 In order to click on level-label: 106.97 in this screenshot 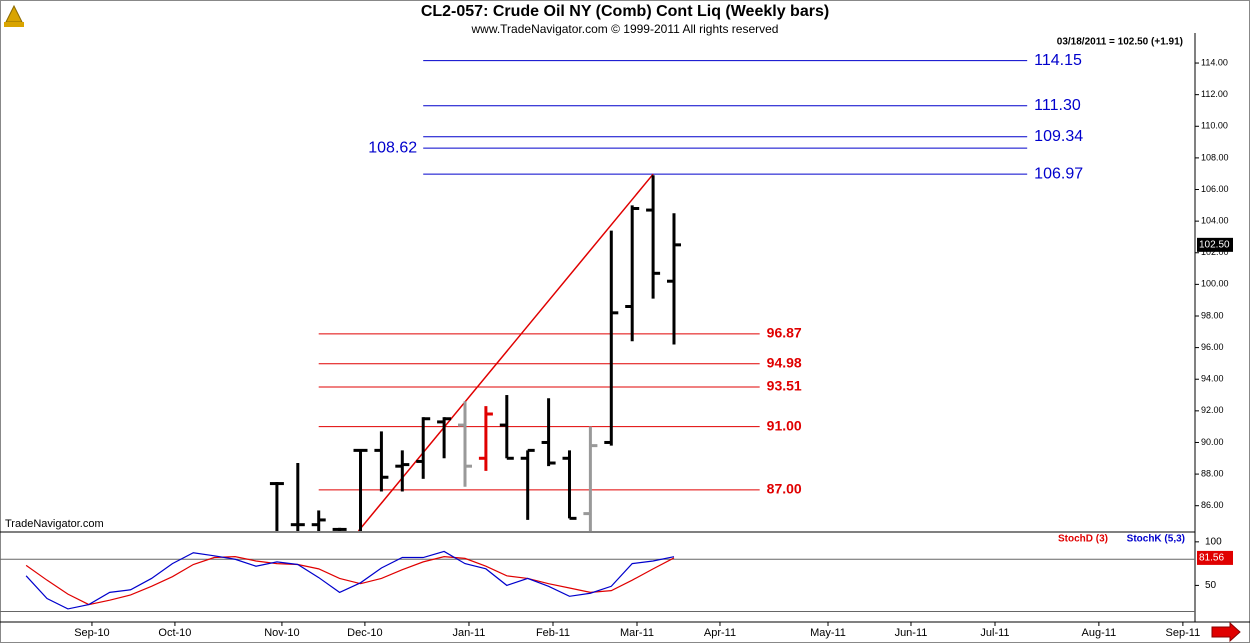, I will do `click(1058, 173)`.